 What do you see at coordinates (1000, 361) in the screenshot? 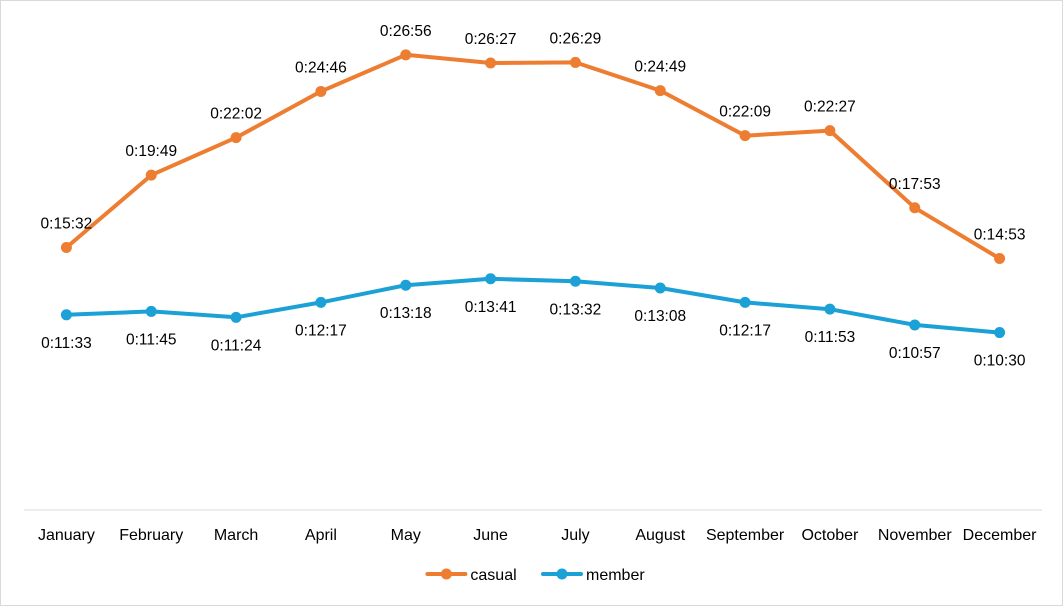
I see `member-data-label-december: 0:10:30` at bounding box center [1000, 361].